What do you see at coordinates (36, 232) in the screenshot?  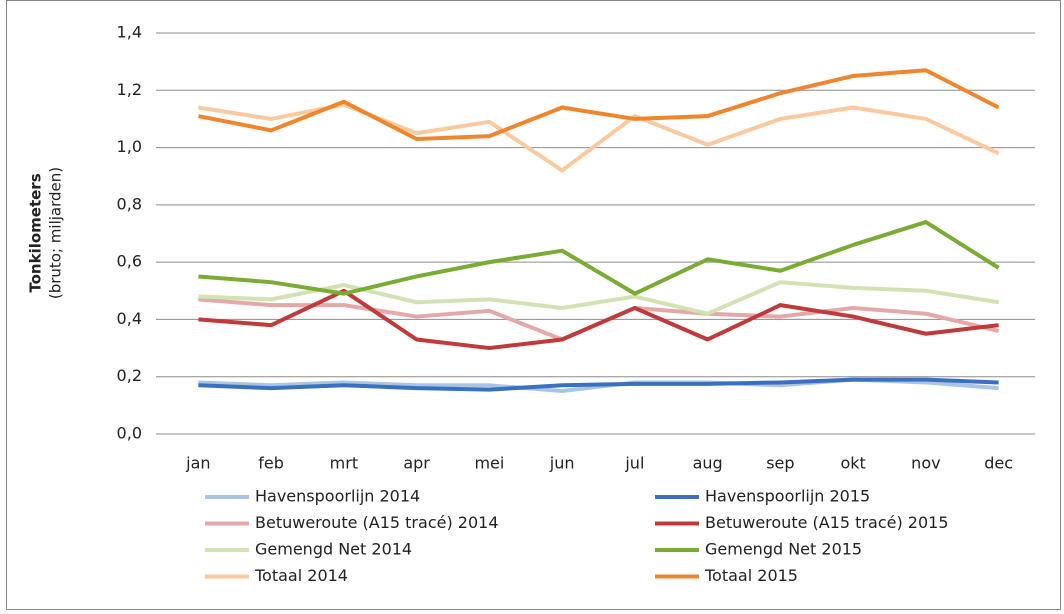 I see `y-axis-title: Tonkilometers` at bounding box center [36, 232].